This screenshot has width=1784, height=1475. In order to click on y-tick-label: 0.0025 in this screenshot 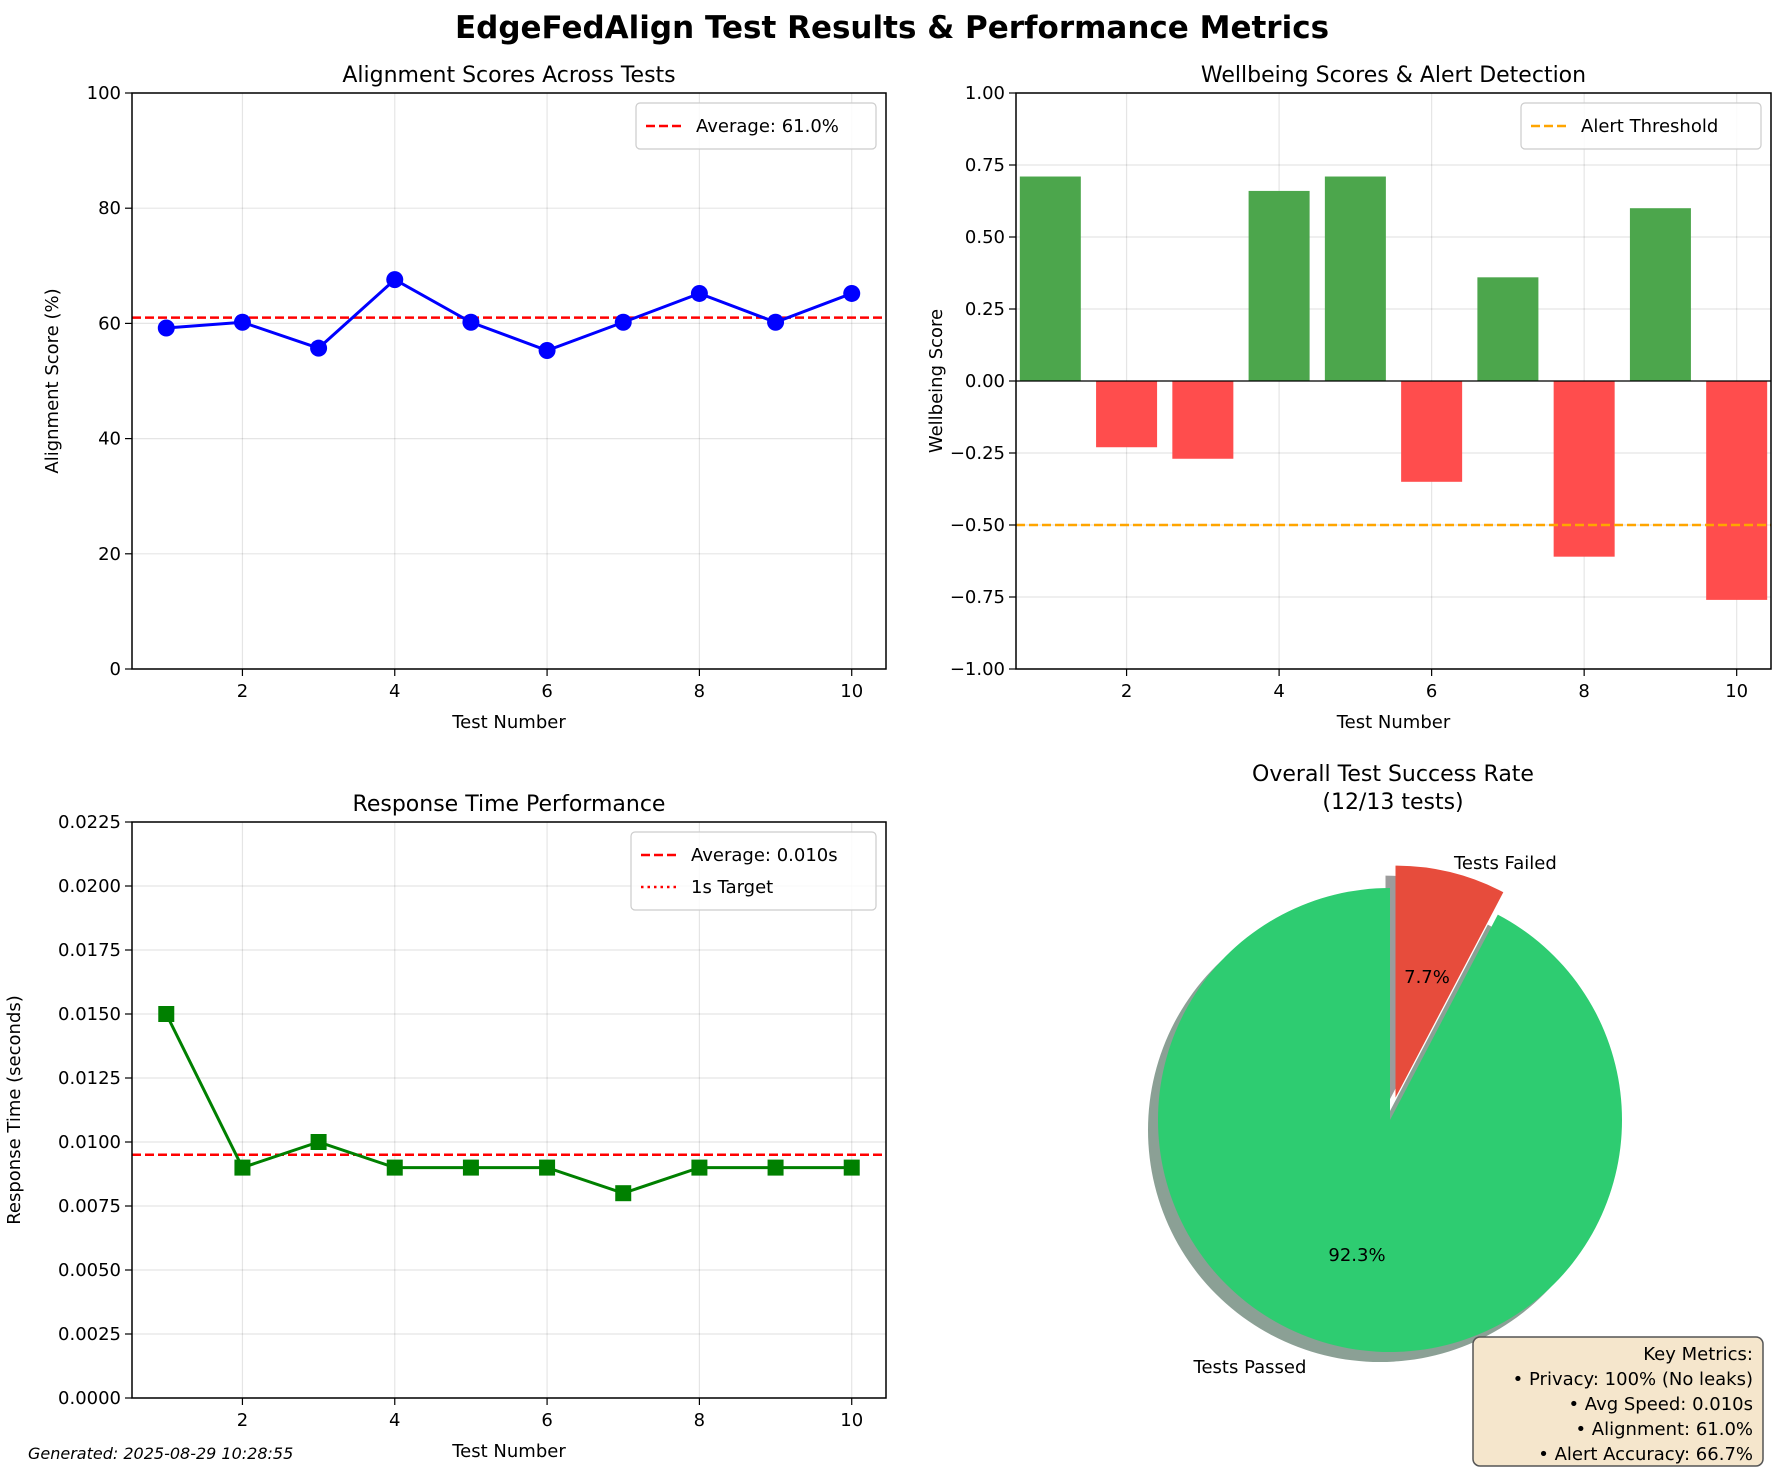, I will do `click(89, 1334)`.